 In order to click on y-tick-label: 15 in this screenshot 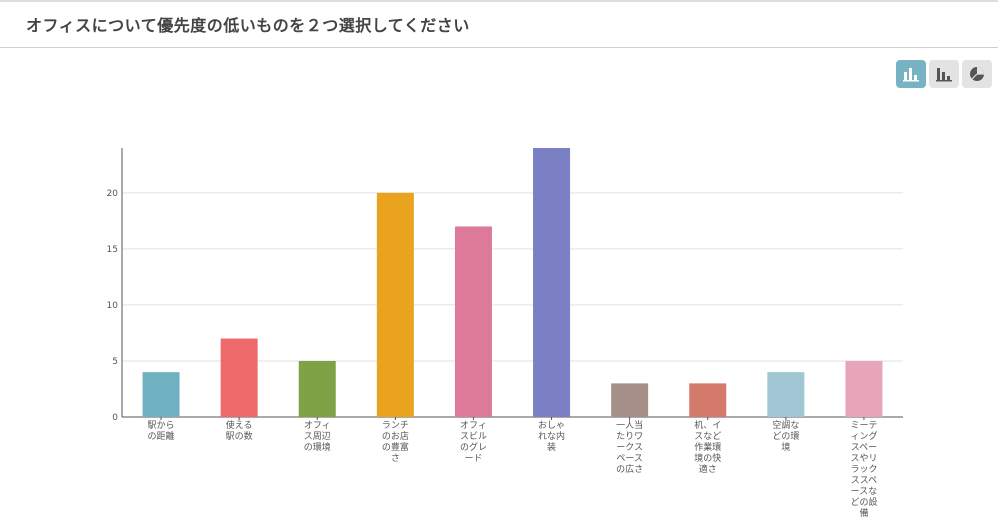, I will do `click(112, 250)`.